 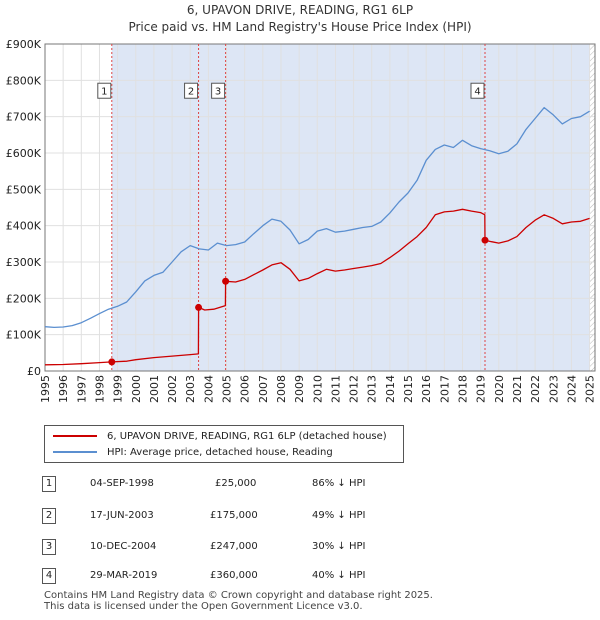 What do you see at coordinates (75, 436) in the screenshot?
I see `legend-swatch-price` at bounding box center [75, 436].